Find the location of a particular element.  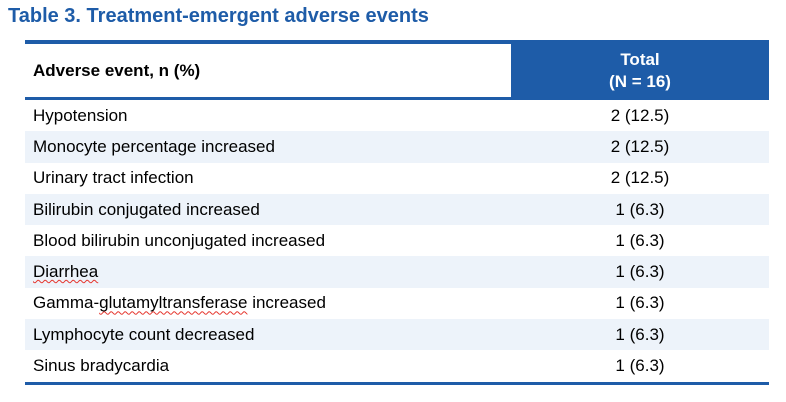

table-row: Diarrhea 1 (6.3) is located at coordinates (397, 272).